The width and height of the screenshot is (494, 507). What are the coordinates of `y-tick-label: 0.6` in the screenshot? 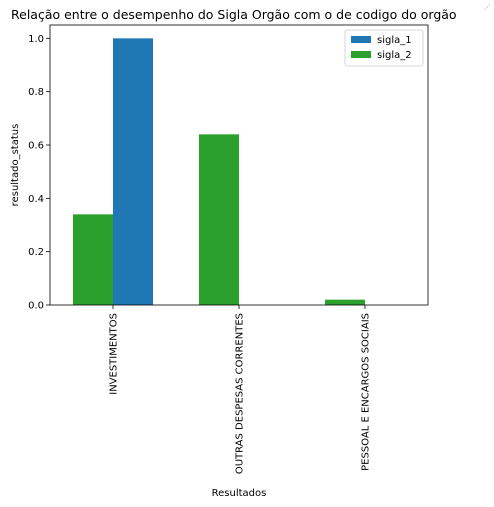 It's located at (36, 146).